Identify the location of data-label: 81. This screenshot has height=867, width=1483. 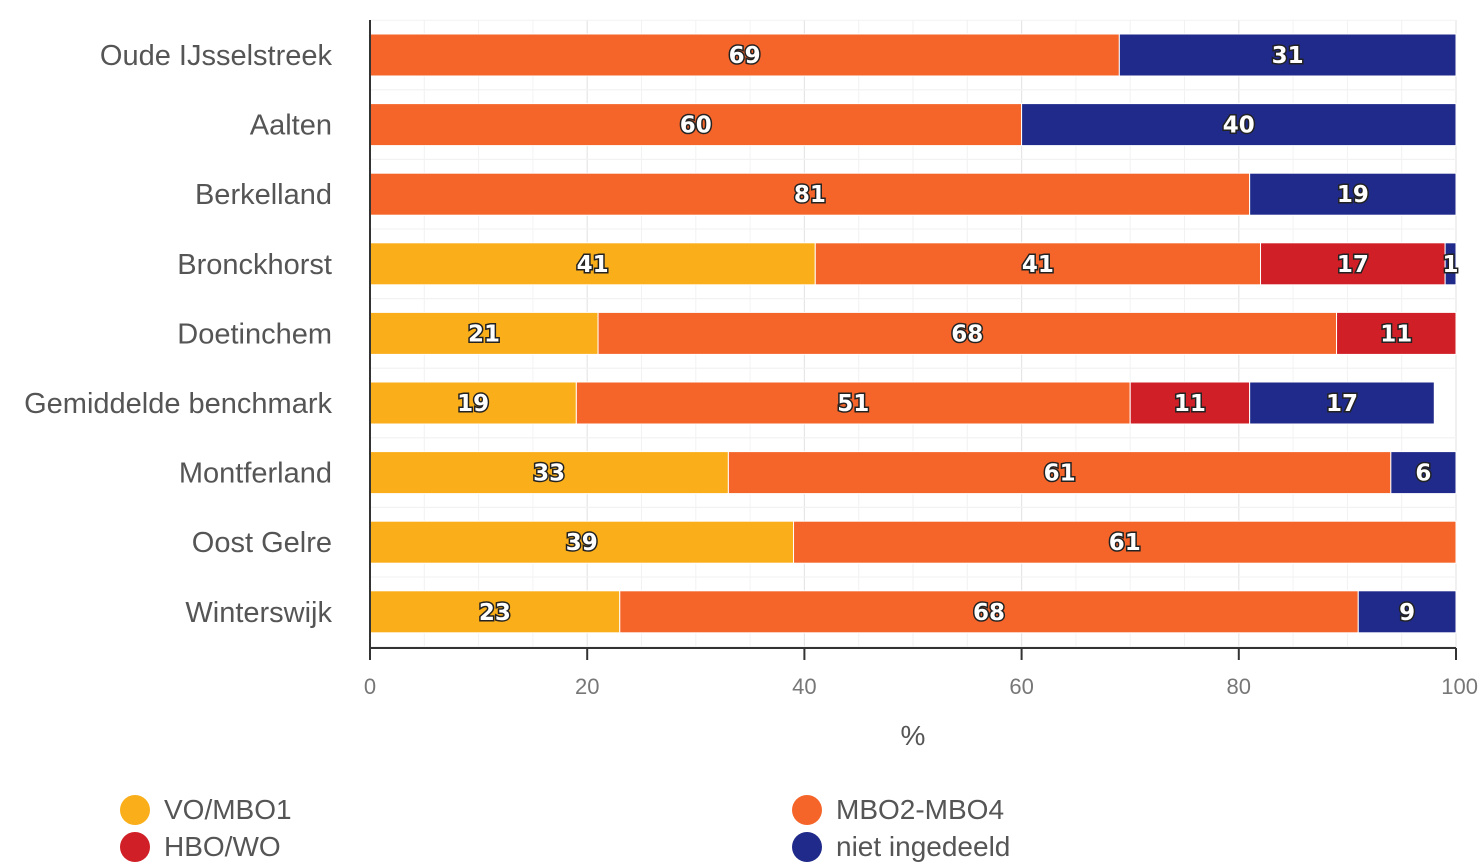
(810, 195).